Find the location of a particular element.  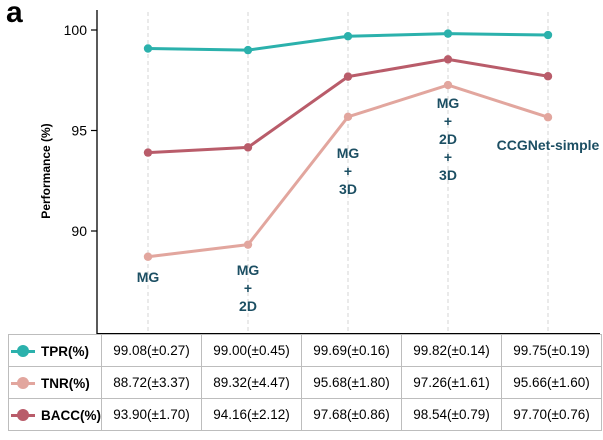

condition-label: MG +2D +3D is located at coordinates (448, 139).